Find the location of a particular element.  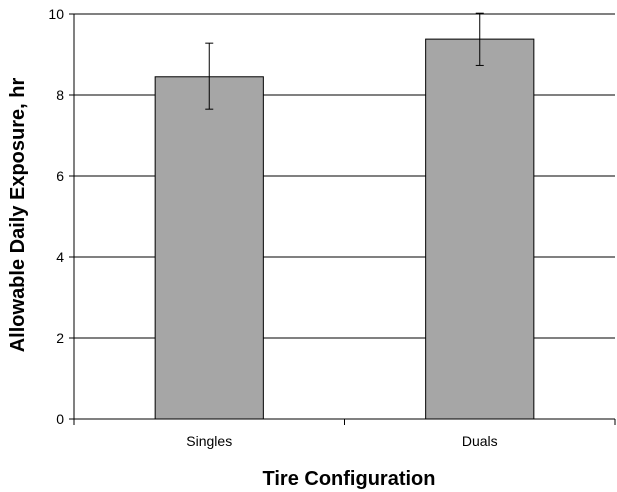

y-tick-label: 0 is located at coordinates (60, 419).